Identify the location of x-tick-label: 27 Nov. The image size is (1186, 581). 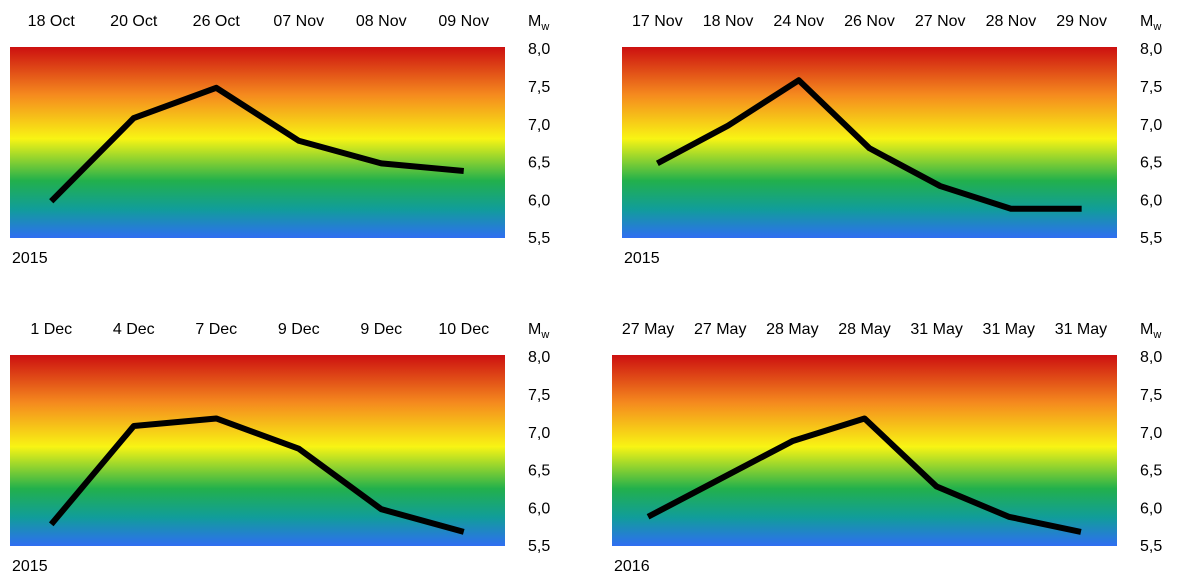
(940, 21).